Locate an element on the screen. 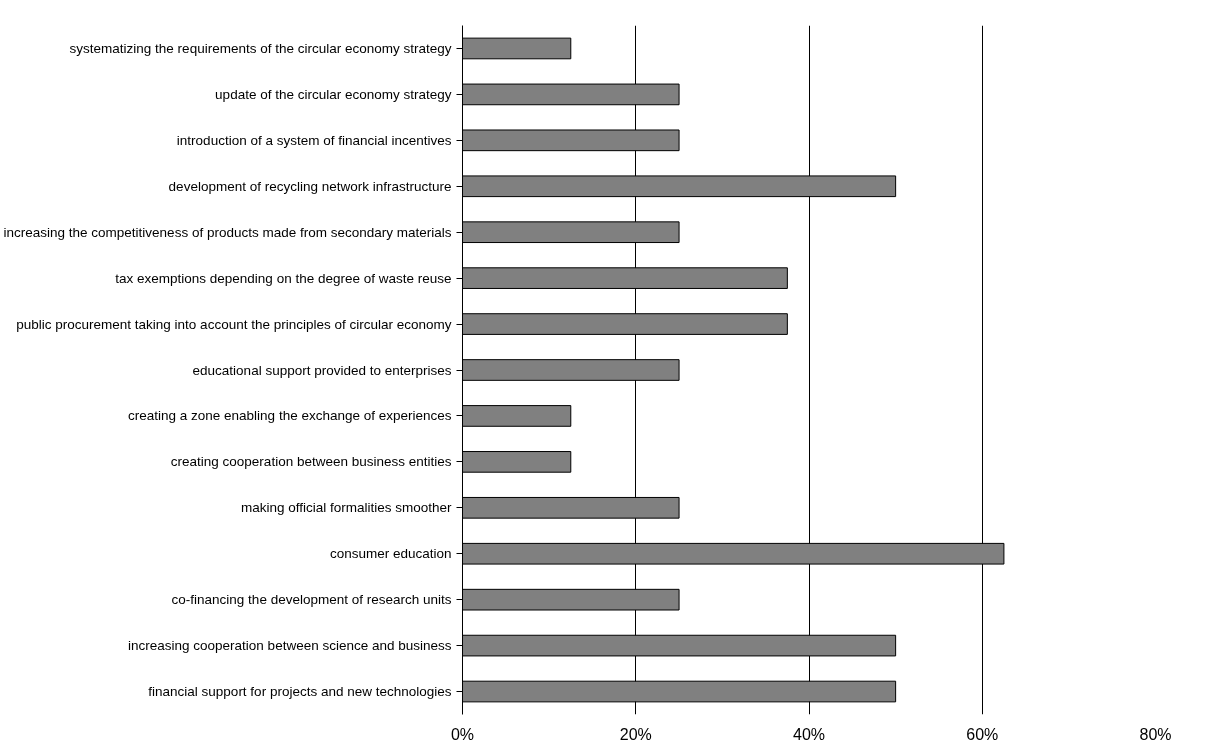 This screenshot has height=754, width=1209. y-tick-label: update of the circular economy strategy is located at coordinates (333, 94).